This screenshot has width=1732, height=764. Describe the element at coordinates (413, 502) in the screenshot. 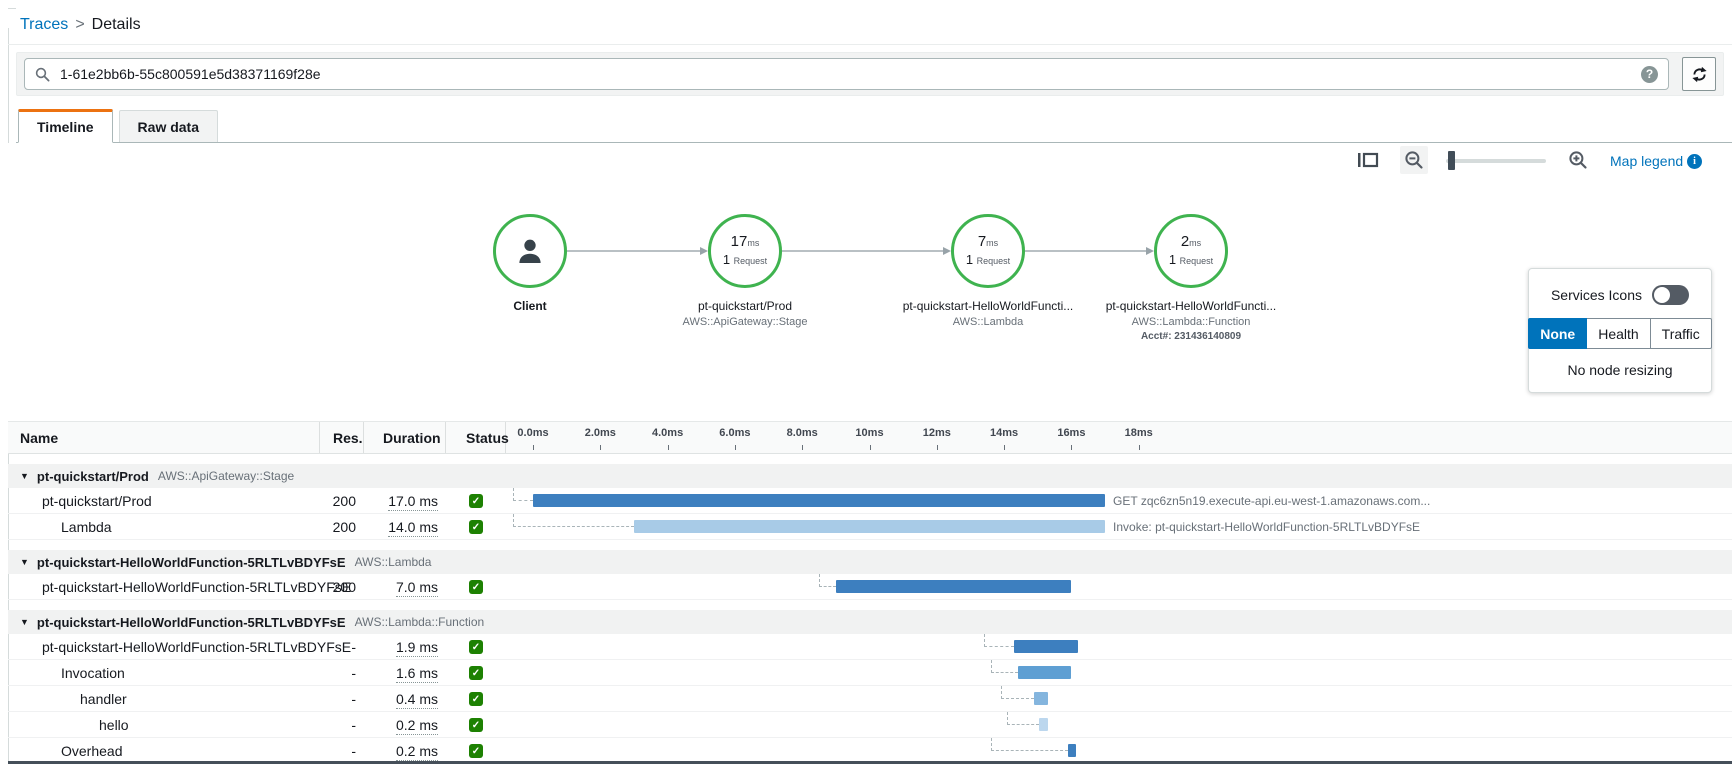

I see `duration-value: 17.0 ms` at that location.